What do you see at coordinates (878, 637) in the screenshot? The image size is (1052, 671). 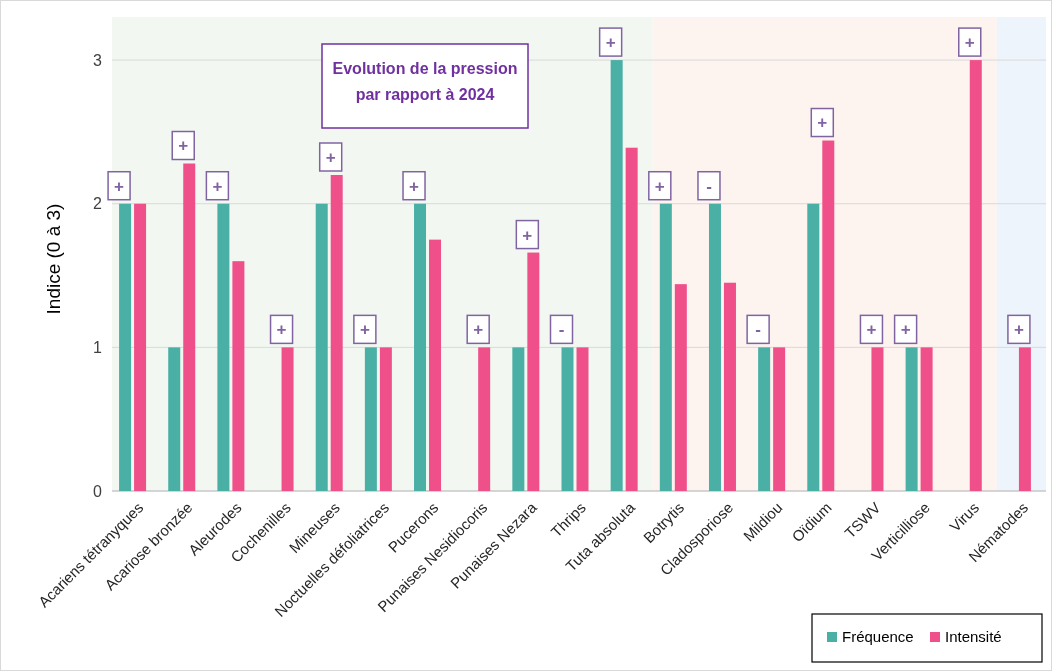 I see `legend-label: Fréquence` at bounding box center [878, 637].